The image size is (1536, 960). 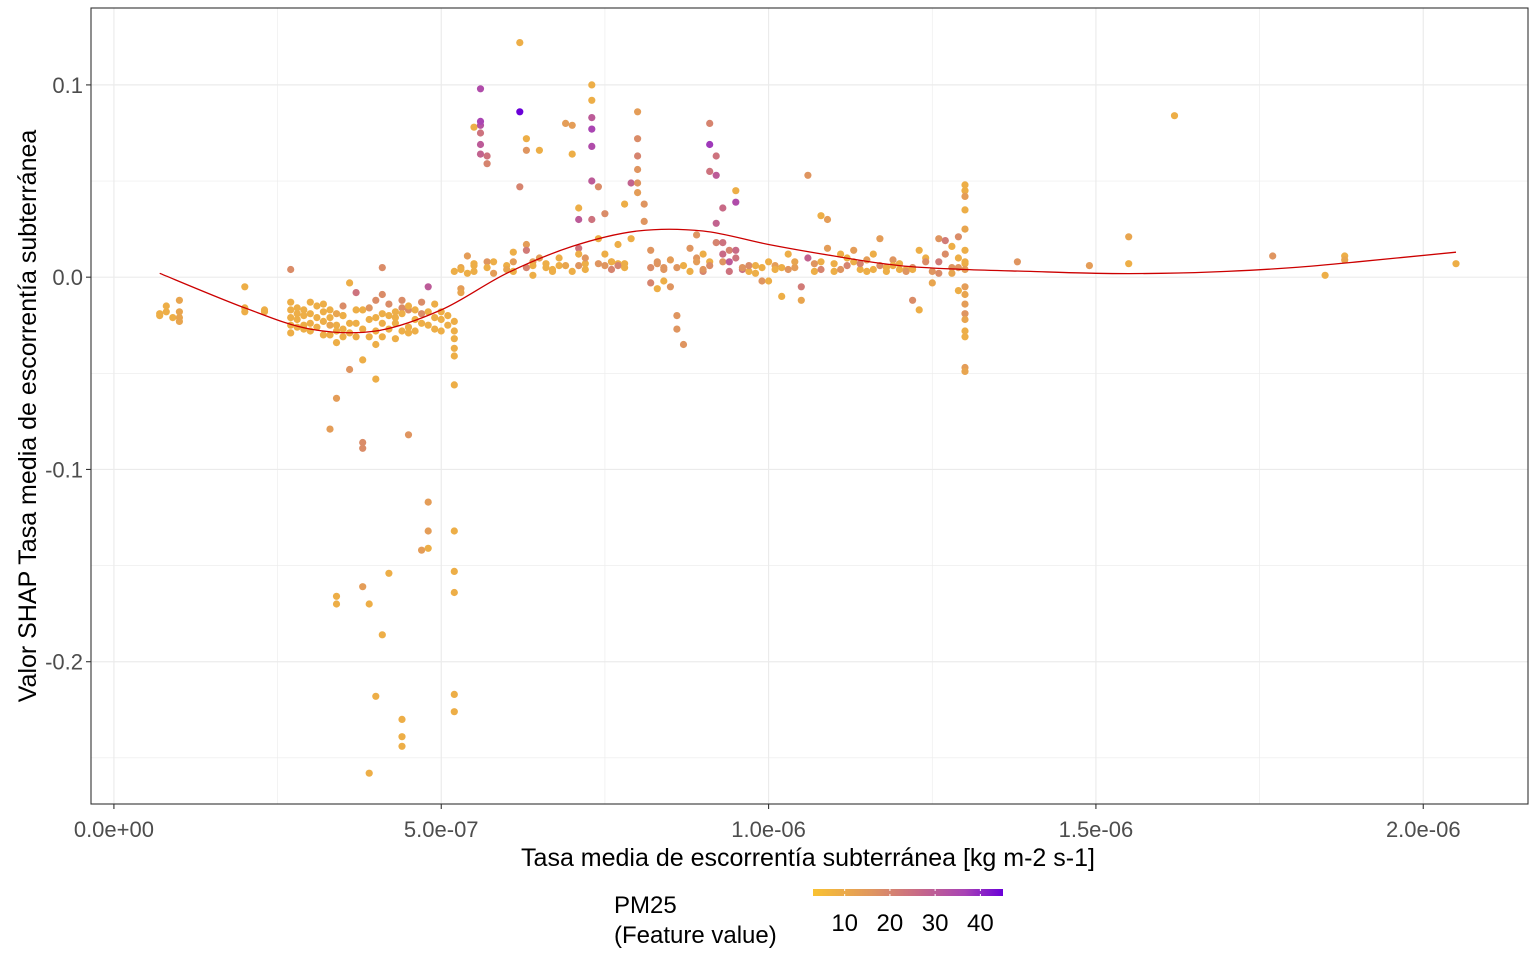 What do you see at coordinates (935, 923) in the screenshot?
I see `legend-tick-label: 30` at bounding box center [935, 923].